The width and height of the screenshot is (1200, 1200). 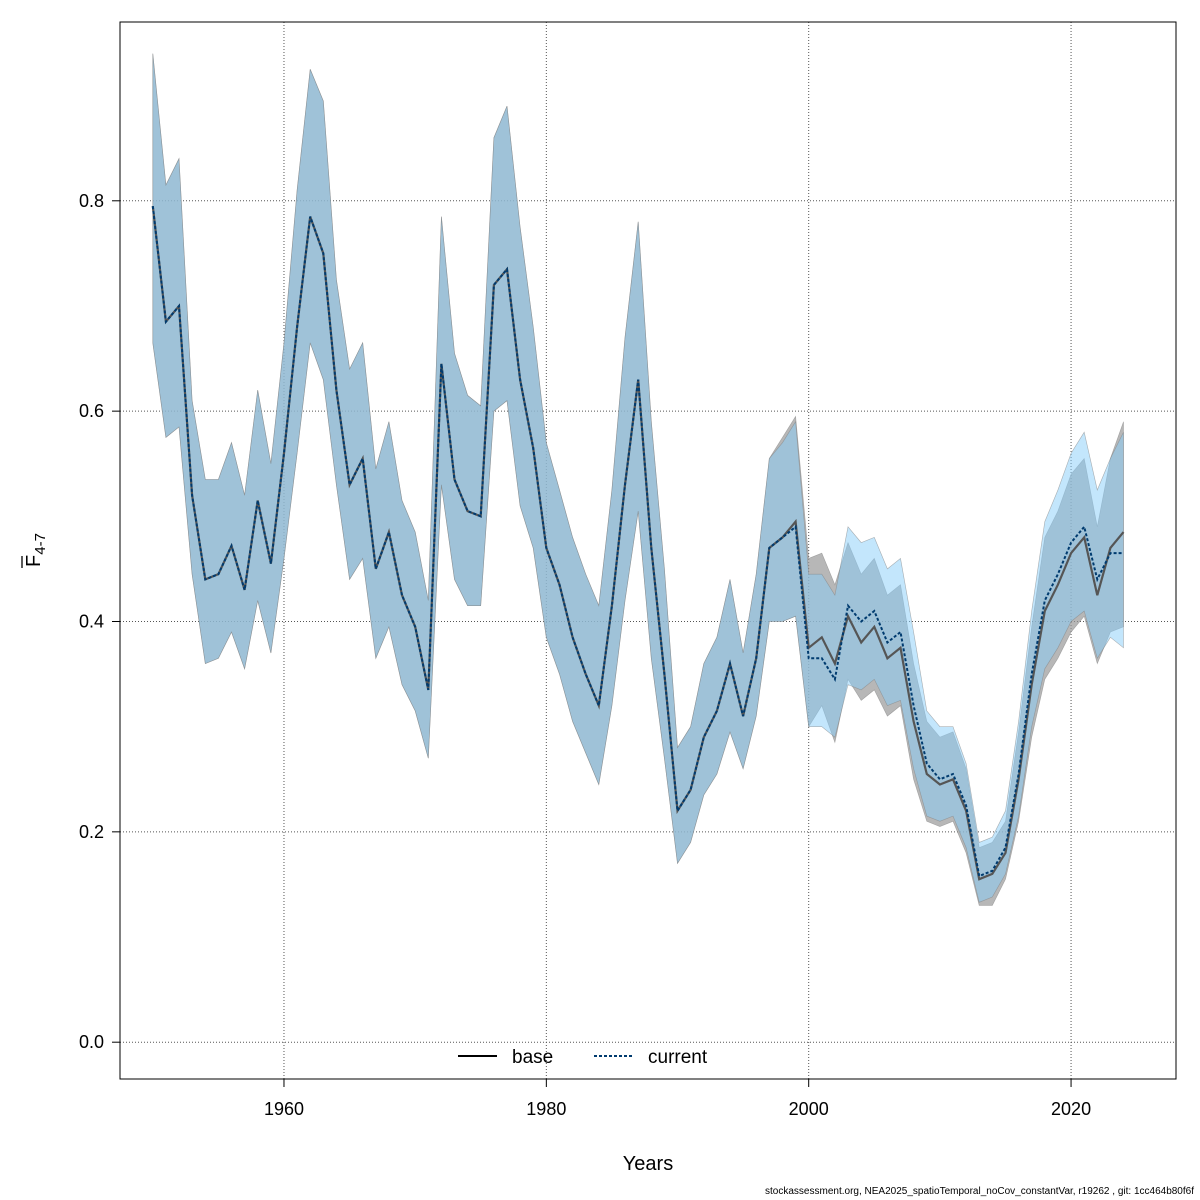 I want to click on x-axis-ticks: 1960 1980 2000 2020, so click(x=677, y=1099).